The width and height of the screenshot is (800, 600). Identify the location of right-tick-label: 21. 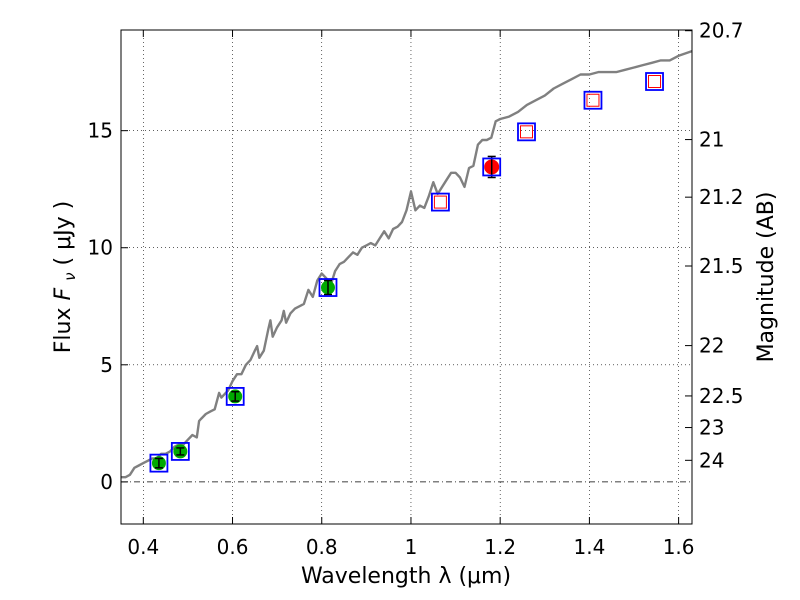
(711, 140).